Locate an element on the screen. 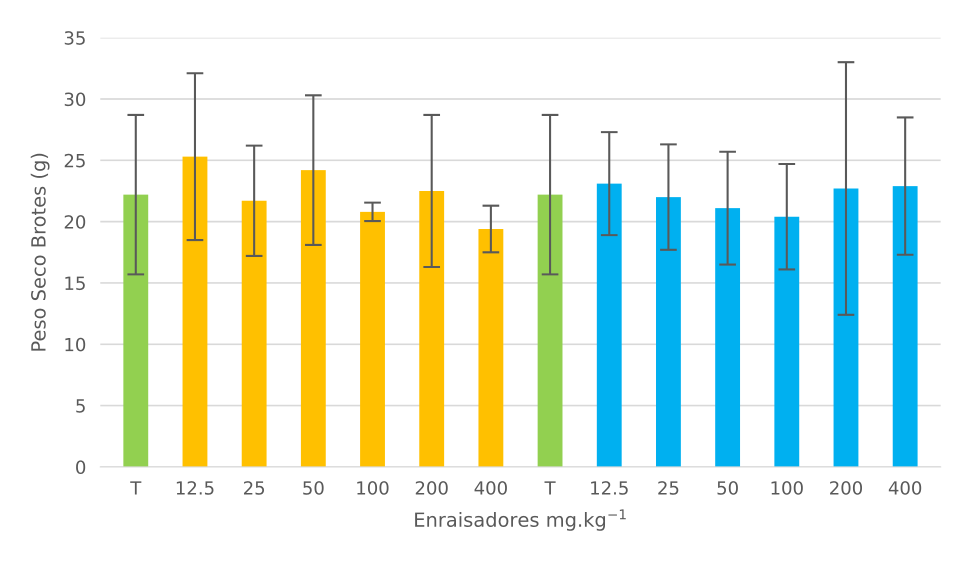 This screenshot has height=580, width=955. y-axis-title: Peso Seco Brotes (g) is located at coordinates (40, 252).